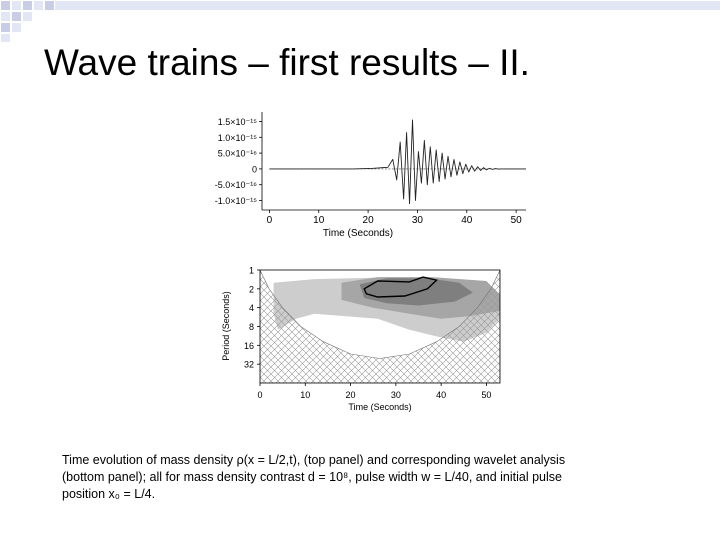  I want to click on top-y-tick-label: 1.5×10⁻¹⁵, so click(238, 122).